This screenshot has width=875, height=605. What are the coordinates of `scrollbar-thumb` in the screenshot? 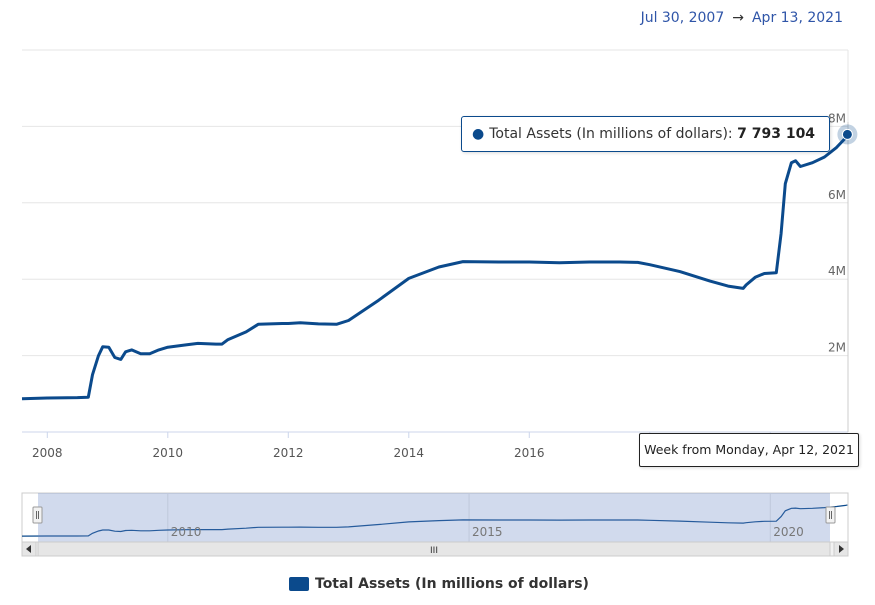 It's located at (434, 549).